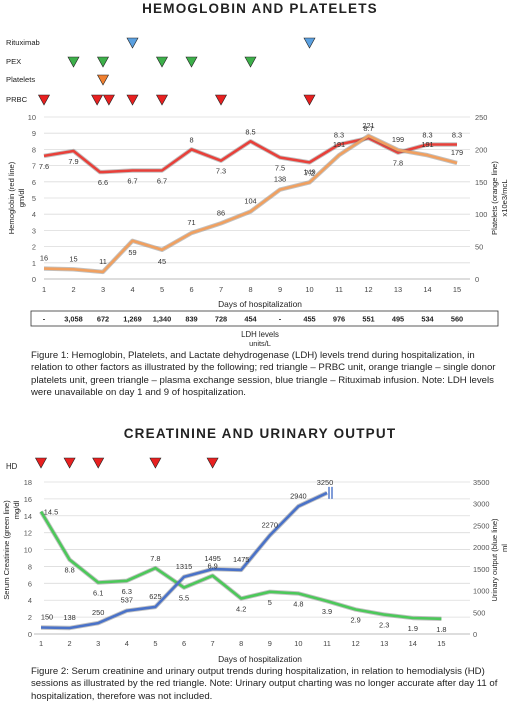  I want to click on chart2-creatinine-data-label: 4.2, so click(241, 609).